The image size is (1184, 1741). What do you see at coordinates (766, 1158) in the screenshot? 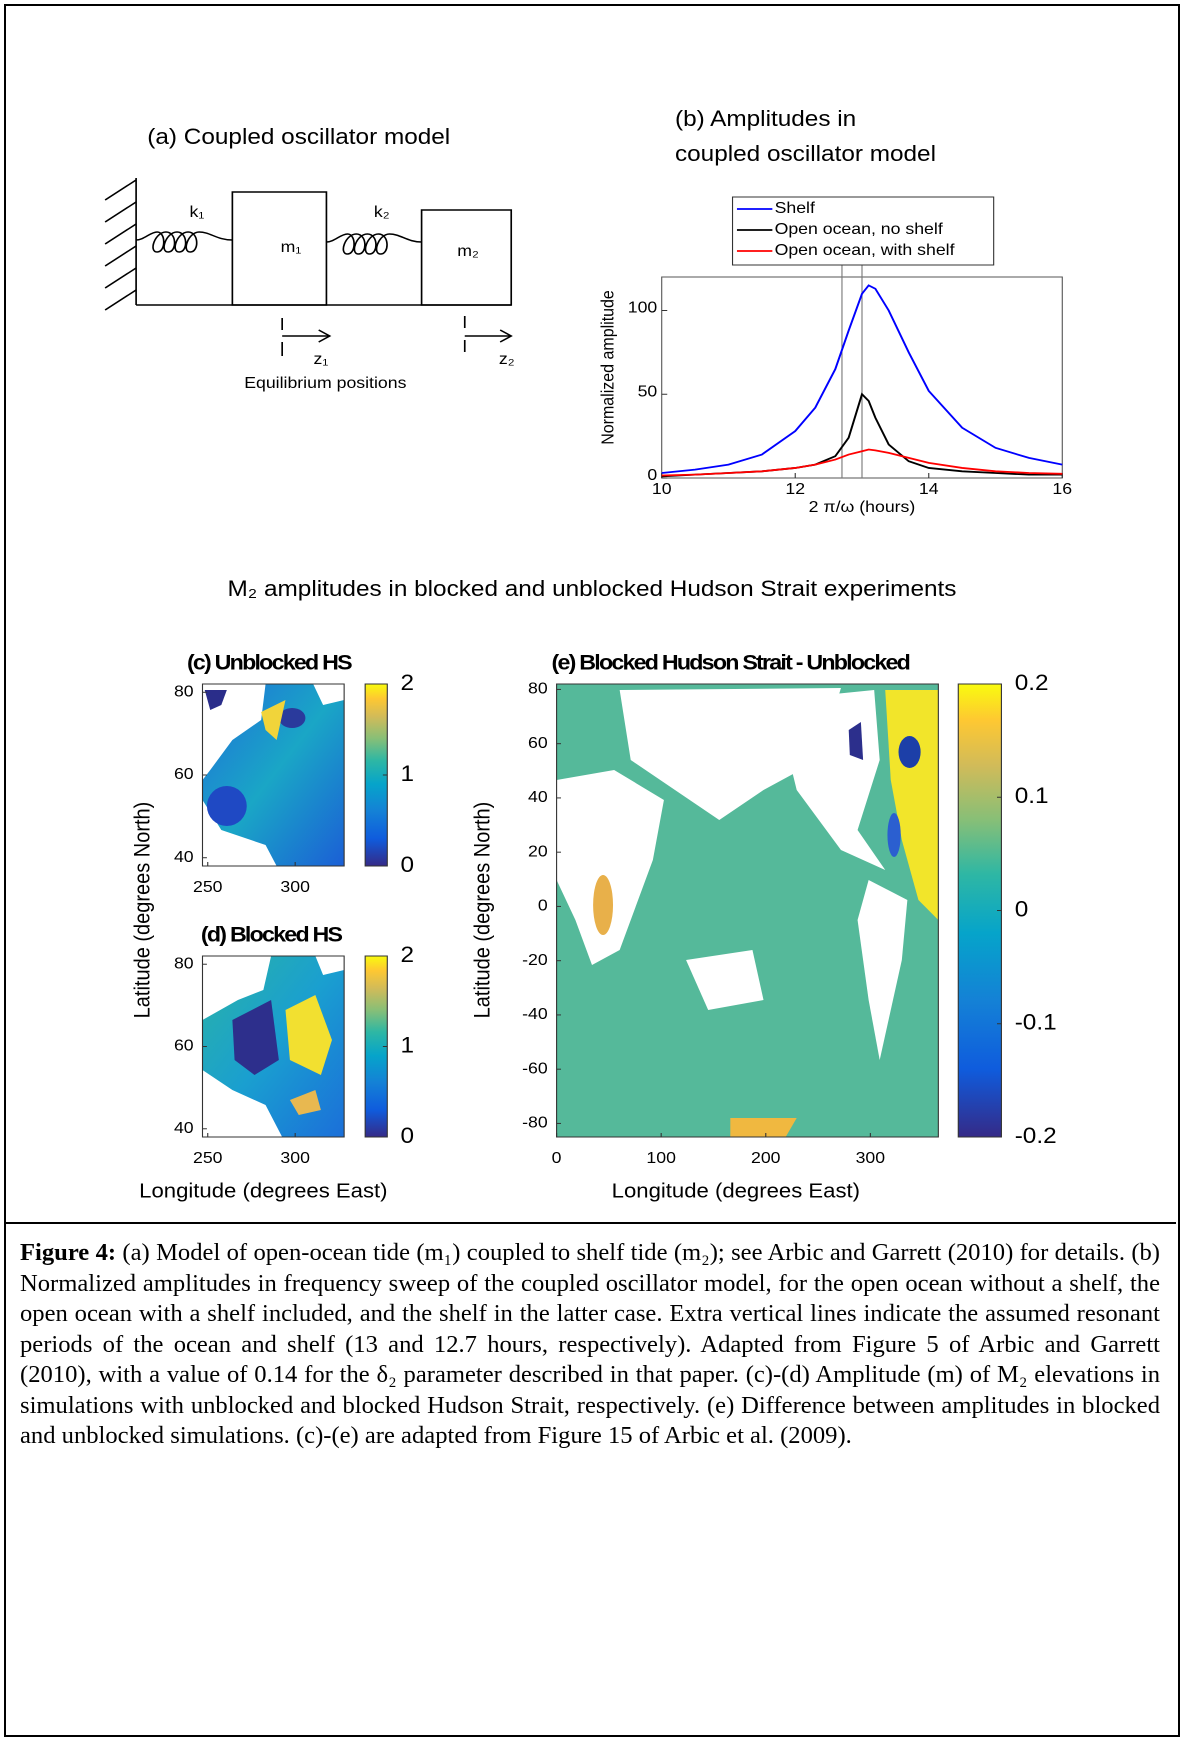
I see `x-tick-label: 200` at bounding box center [766, 1158].